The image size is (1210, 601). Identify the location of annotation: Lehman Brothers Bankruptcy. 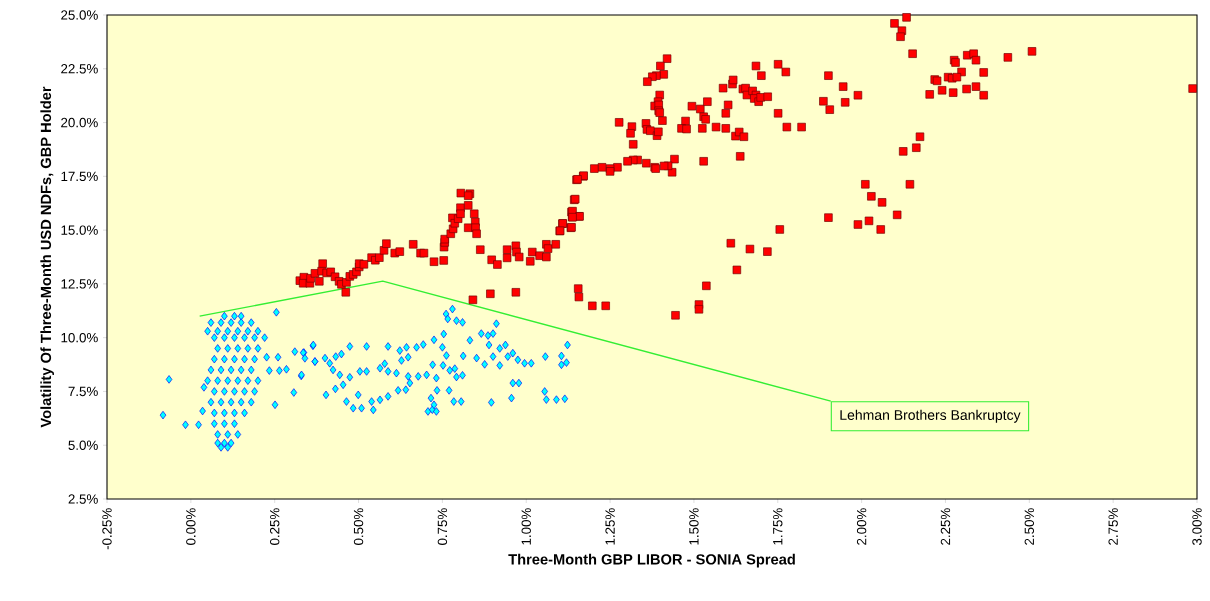
(930, 416).